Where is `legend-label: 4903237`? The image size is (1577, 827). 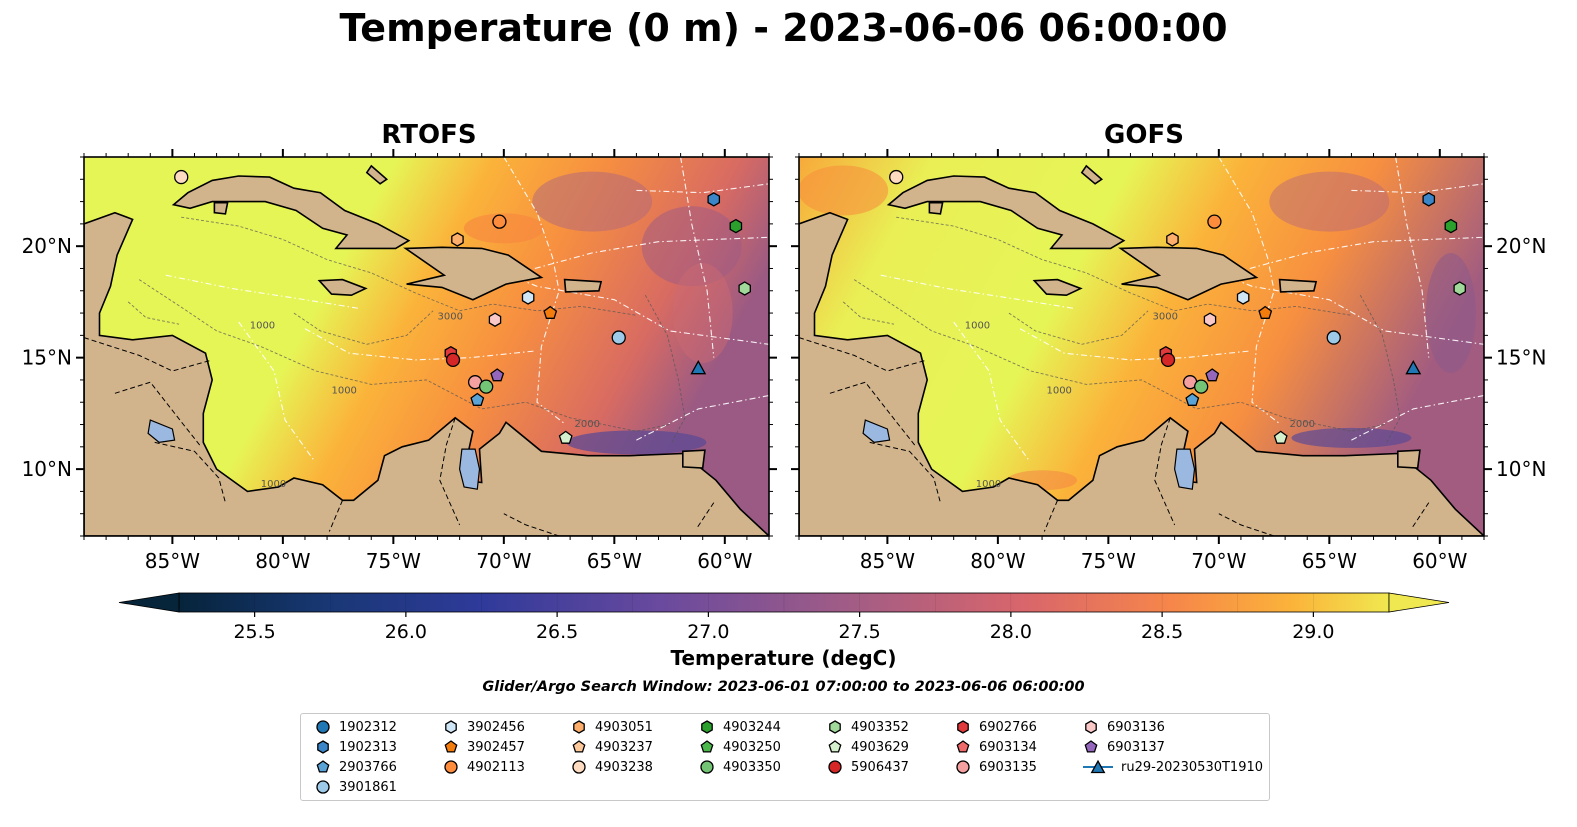
legend-label: 4903237 is located at coordinates (624, 747).